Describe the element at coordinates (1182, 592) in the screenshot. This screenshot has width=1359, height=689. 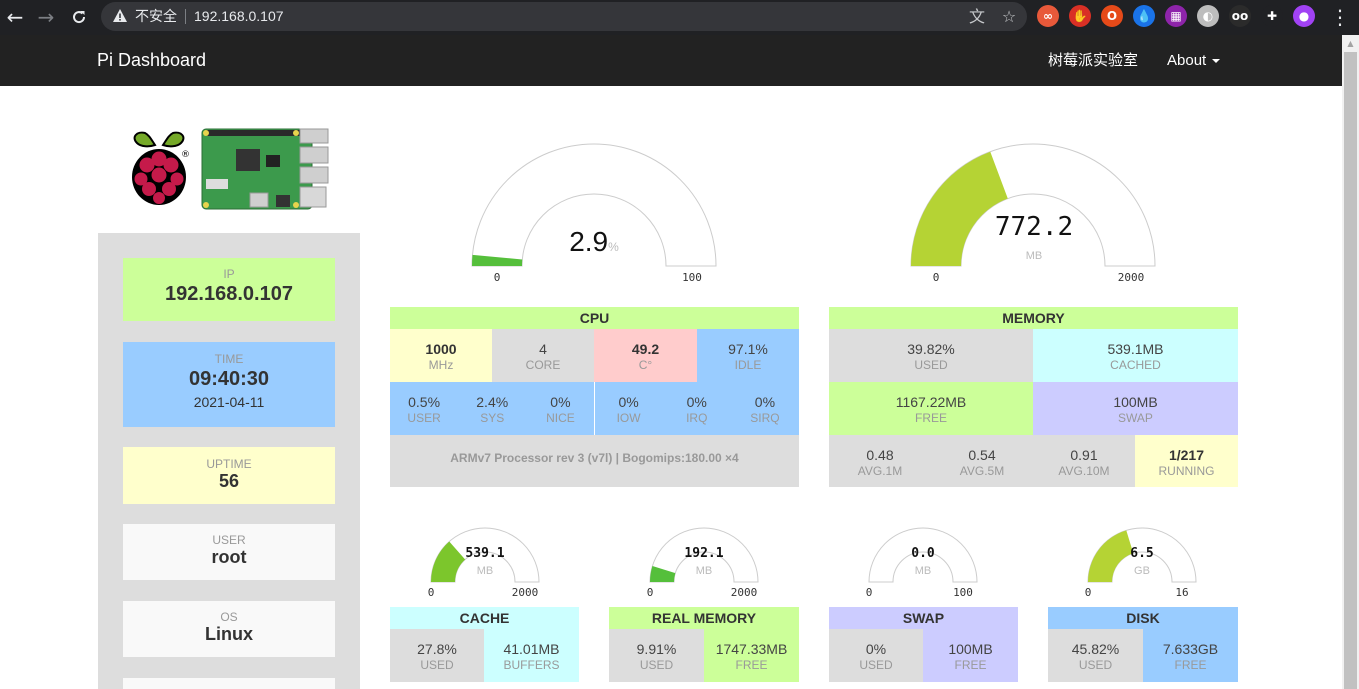
I see `disk-gauge-max: 16` at that location.